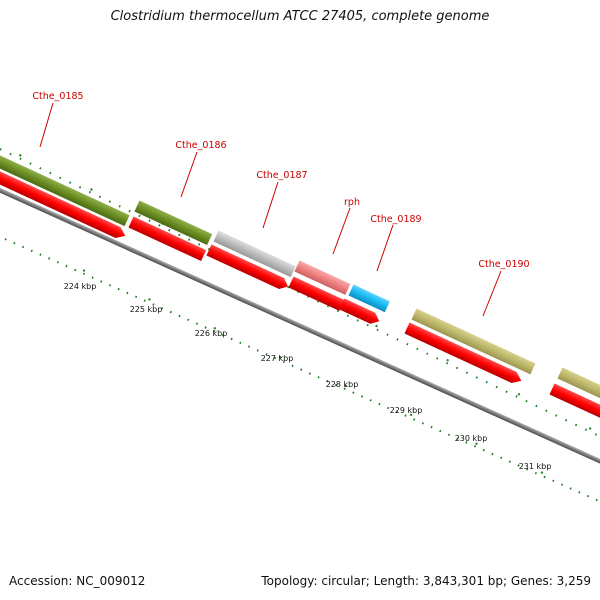 This screenshot has width=600, height=600. I want to click on cog-feature-rph, so click(322, 277).